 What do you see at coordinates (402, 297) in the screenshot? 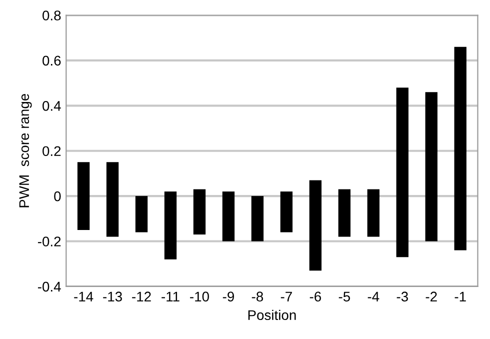
I see `x-tick-label: -3` at bounding box center [402, 297].